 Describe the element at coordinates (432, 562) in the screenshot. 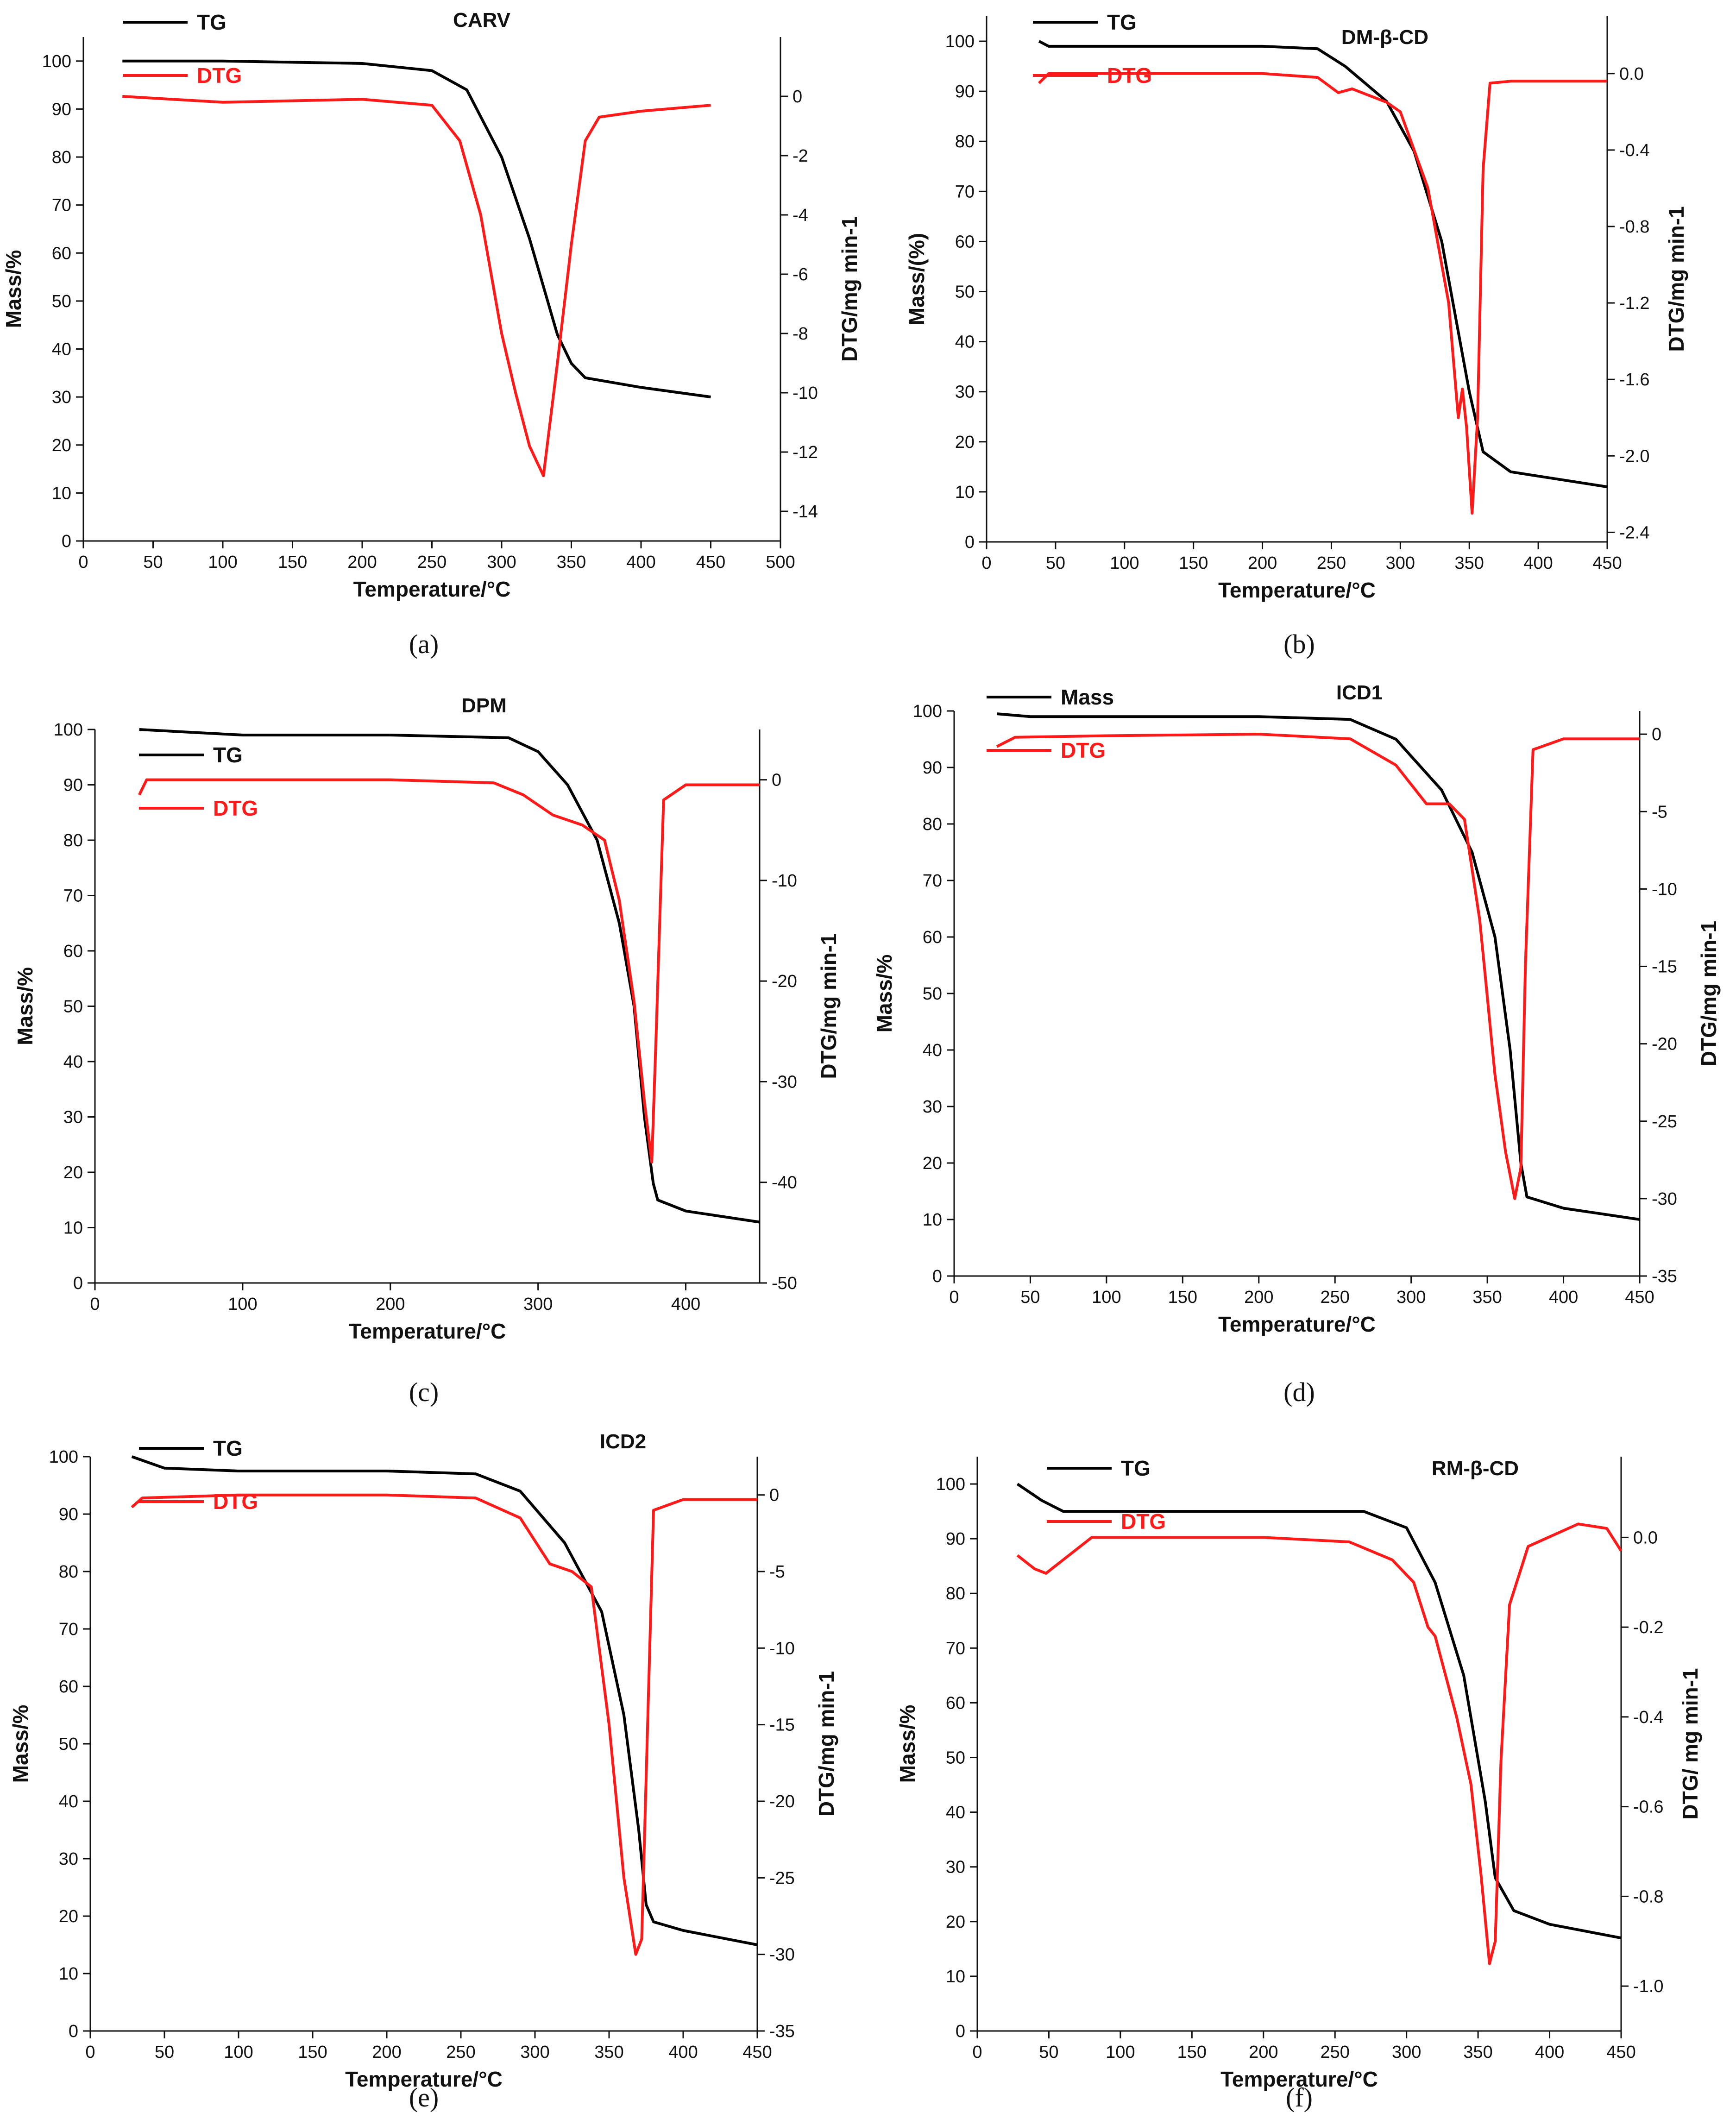

I see `x-tick-label: 250` at that location.